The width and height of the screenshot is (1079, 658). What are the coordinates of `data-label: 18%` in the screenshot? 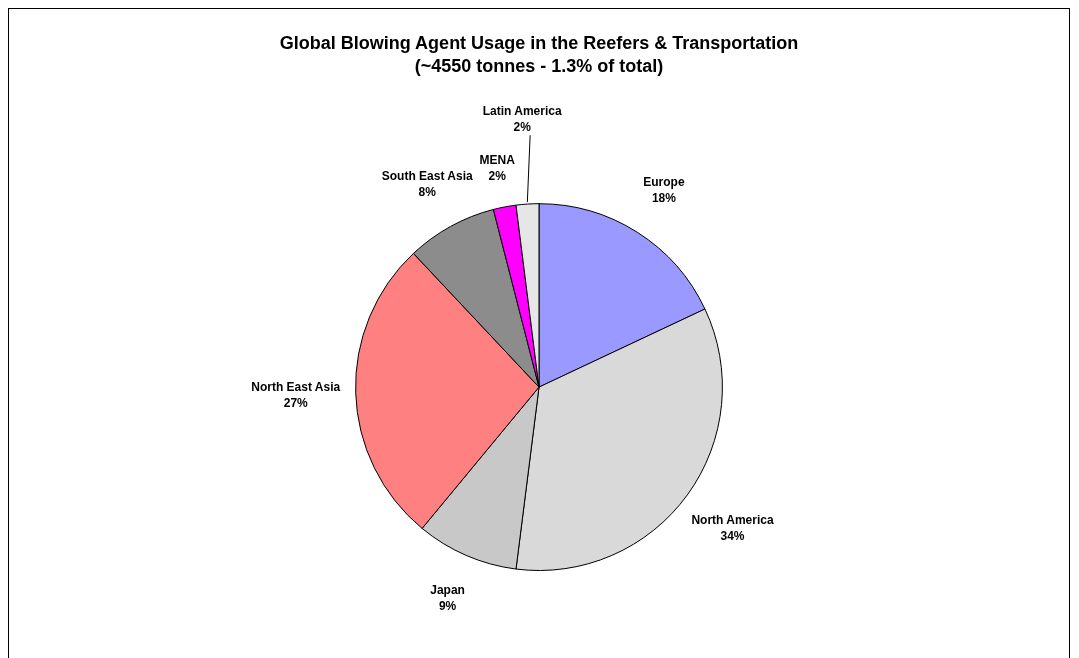 It's located at (664, 198).